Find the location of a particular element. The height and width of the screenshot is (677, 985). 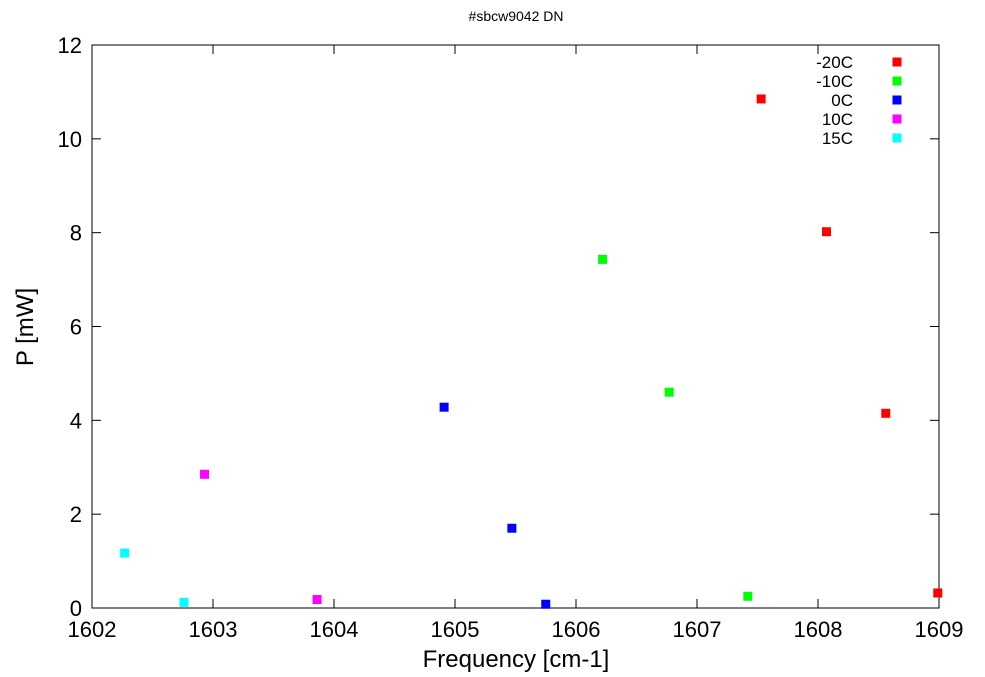

y-tick-label: 6 is located at coordinates (76, 327).